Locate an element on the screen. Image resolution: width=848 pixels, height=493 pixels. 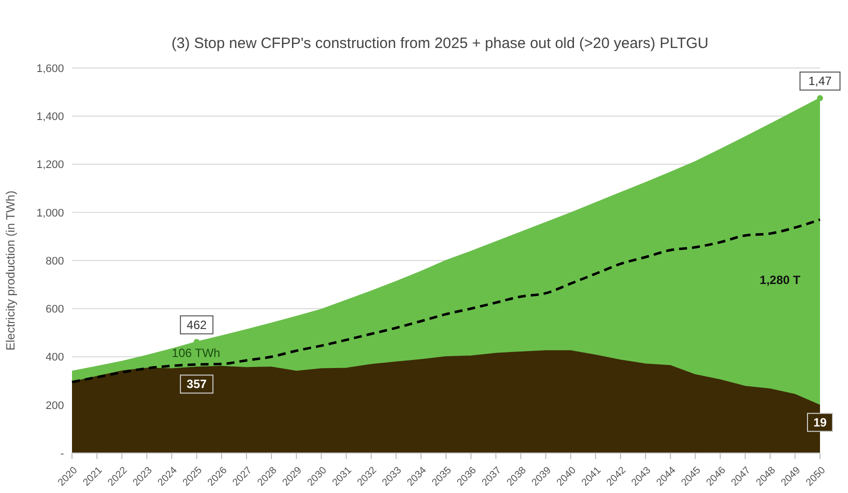
chart-title: (3) Stop new CFPP's construction from 2025 + phase out old (>20 years) PLTGU is located at coordinates (440, 43).